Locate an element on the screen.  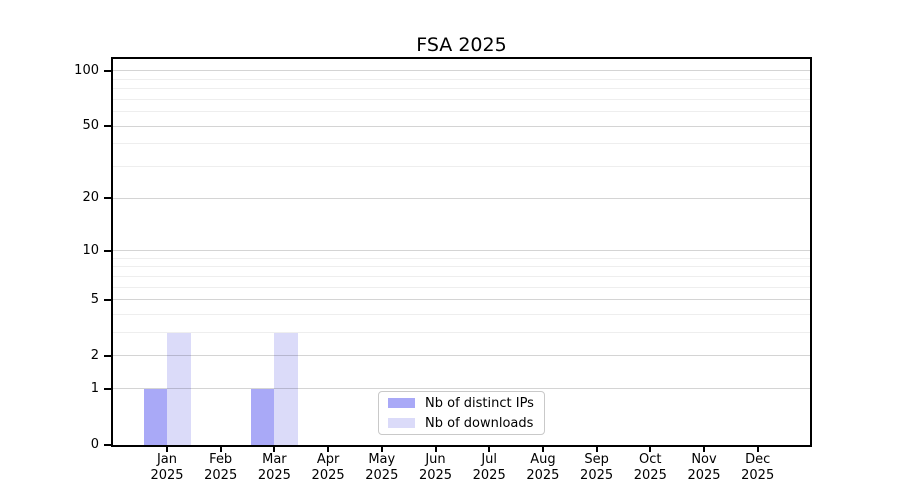
x-axis-tick-label: Mar 2025 is located at coordinates (274, 468).